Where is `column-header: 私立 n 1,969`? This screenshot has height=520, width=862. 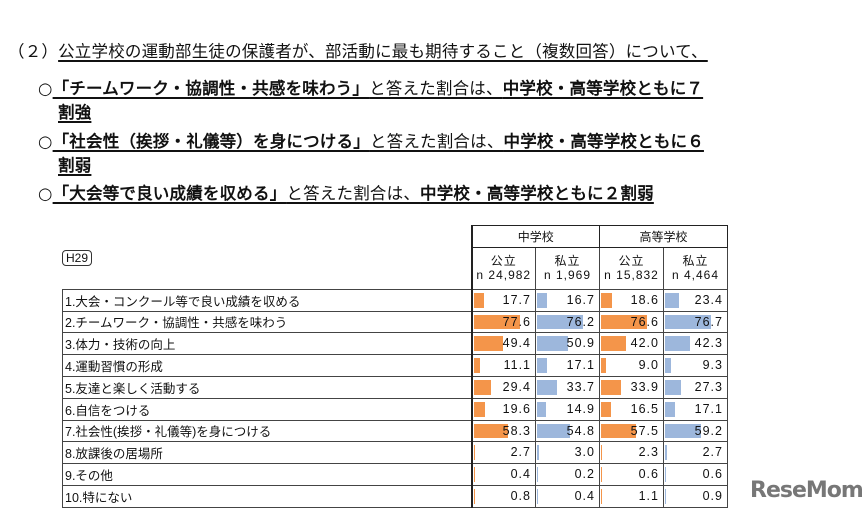
column-header: 私立 n 1,969 is located at coordinates (567, 268).